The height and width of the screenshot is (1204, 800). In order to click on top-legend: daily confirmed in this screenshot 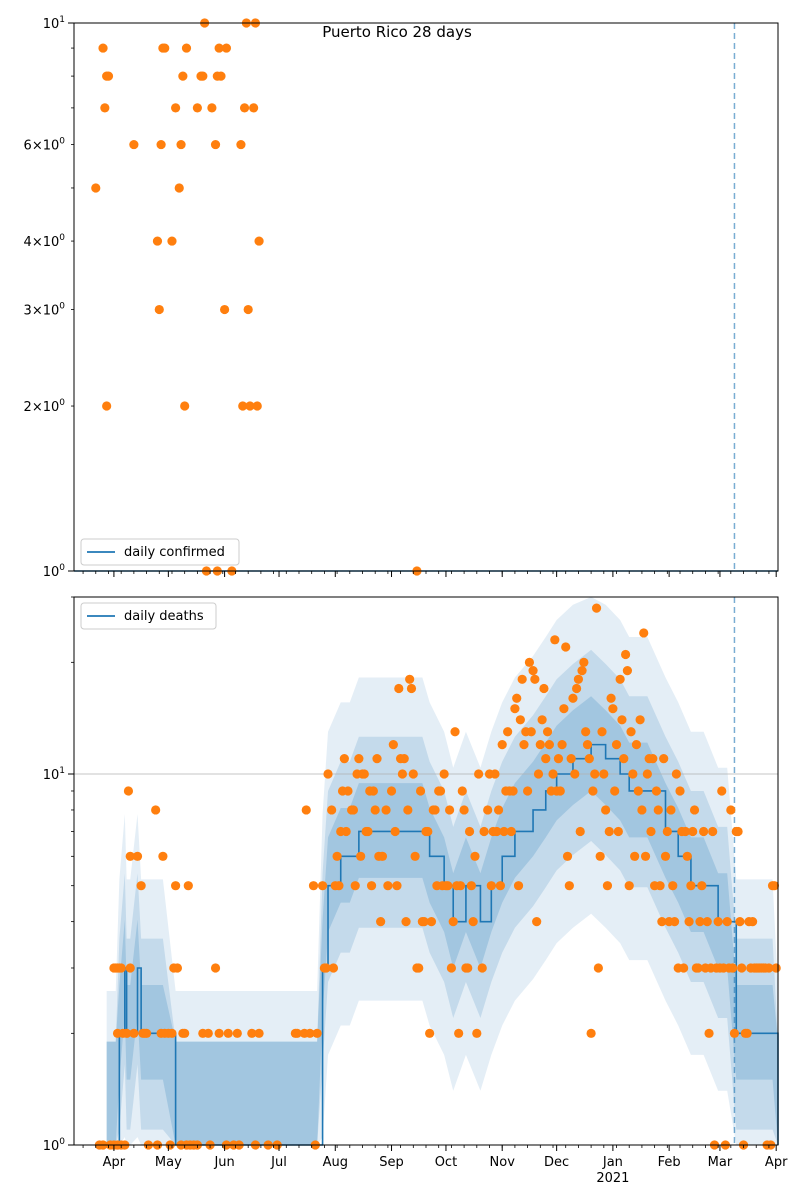, I will do `click(160, 552)`.